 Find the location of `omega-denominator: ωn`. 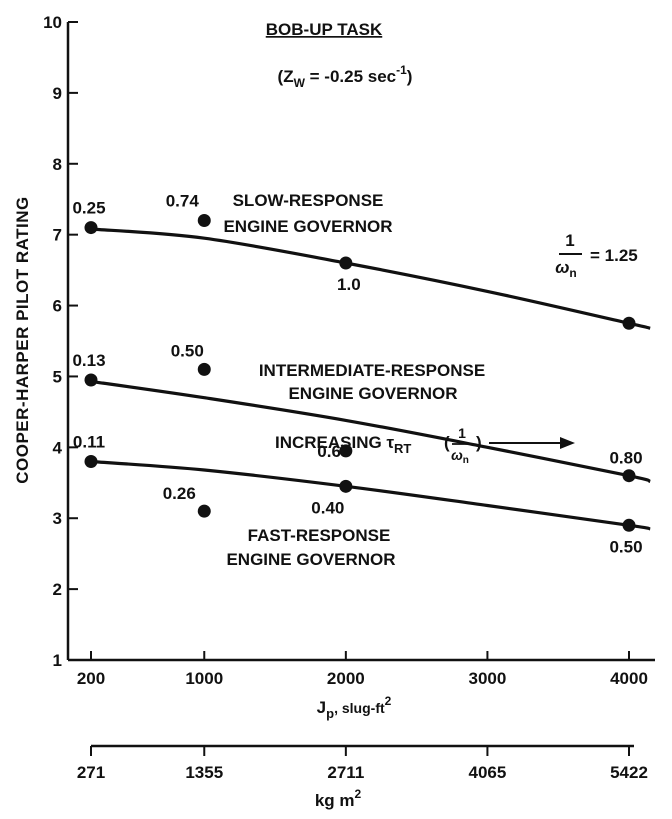

omega-denominator: ωn is located at coordinates (566, 269).